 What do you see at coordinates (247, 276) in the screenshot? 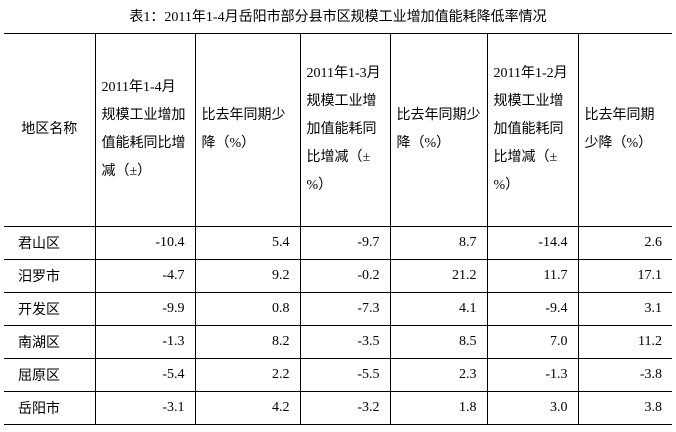
I see `value-cell: 9.2` at bounding box center [247, 276].